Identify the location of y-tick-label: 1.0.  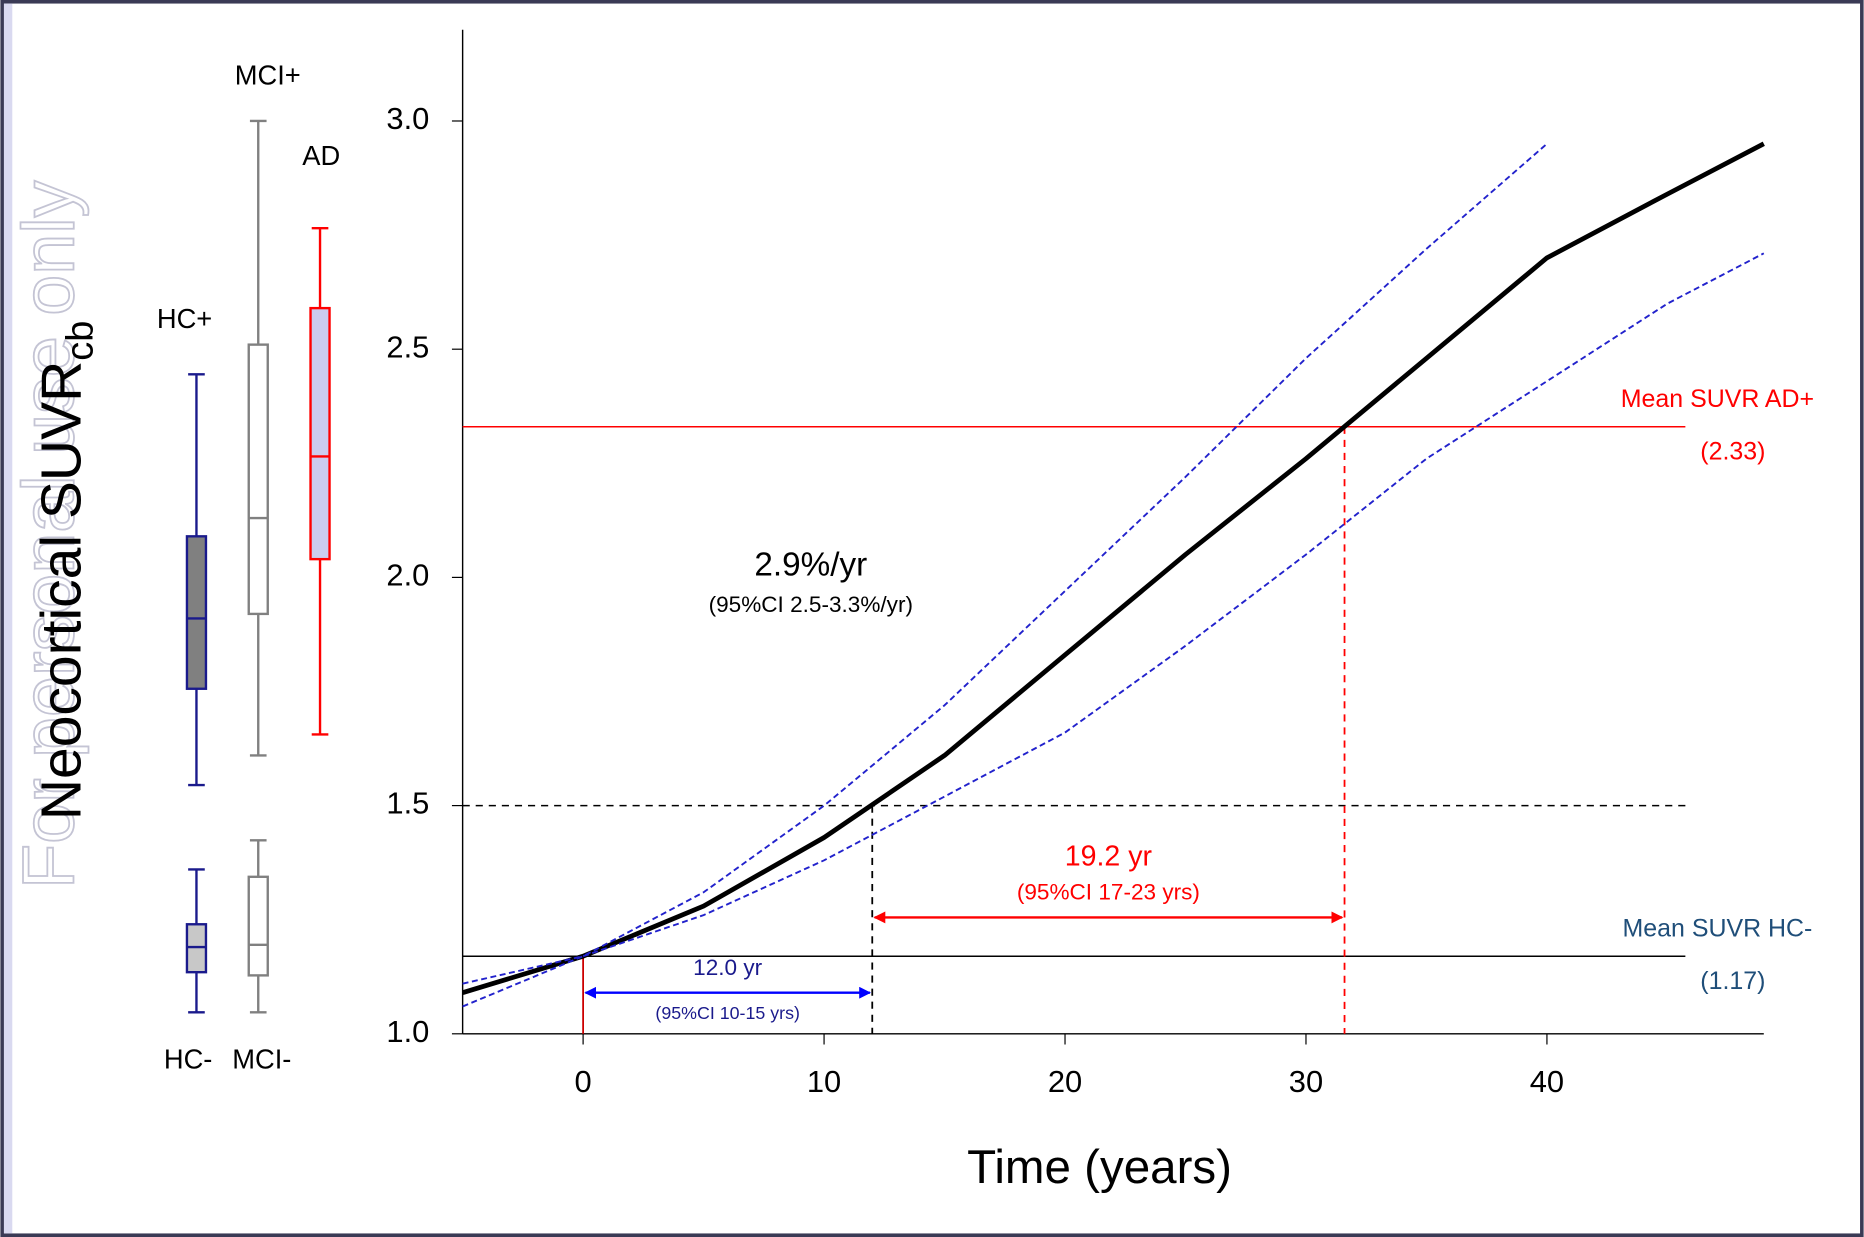
(407, 1031).